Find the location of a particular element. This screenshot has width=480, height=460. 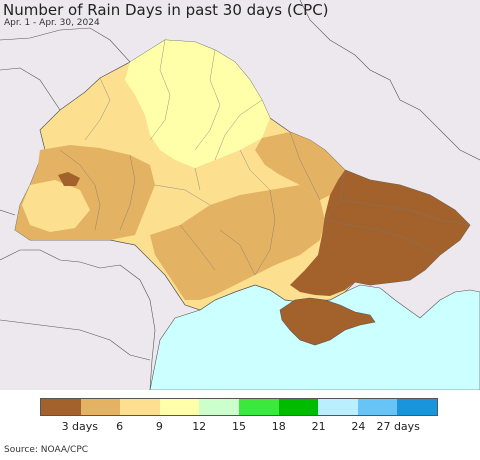

legend-tick-label: 9 is located at coordinates (159, 426).